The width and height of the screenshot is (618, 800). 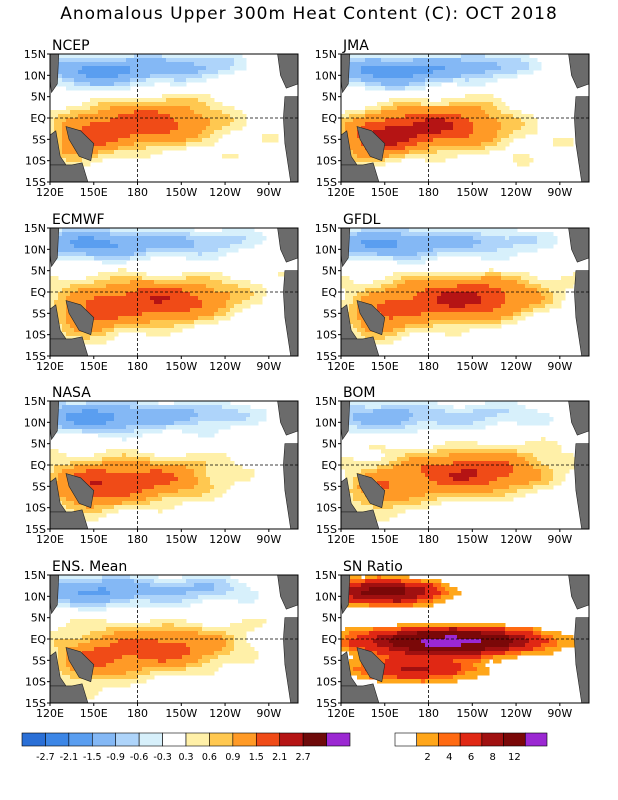 What do you see at coordinates (326, 182) in the screenshot?
I see `y-tick-label: 15S` at bounding box center [326, 182].